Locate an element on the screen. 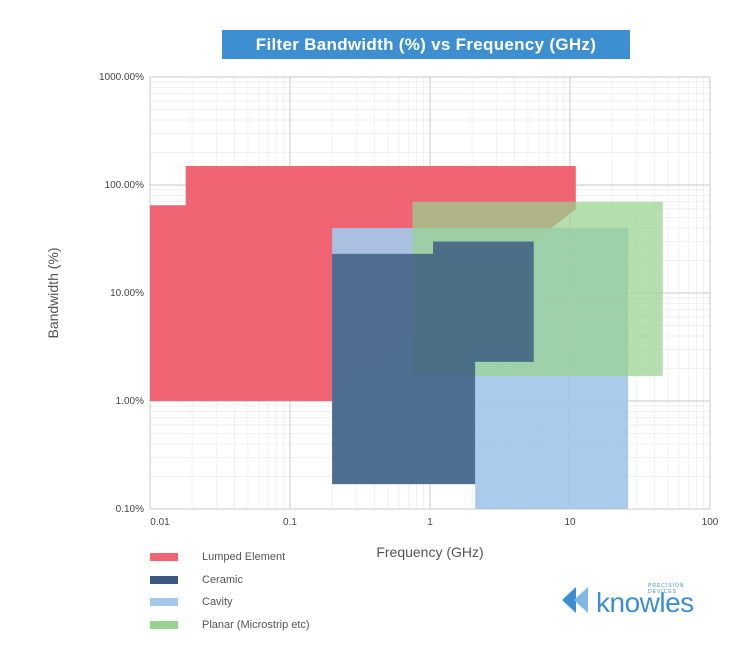 The image size is (750, 650). legend-item-planar: Planar (Microstrip etc) is located at coordinates (230, 625).